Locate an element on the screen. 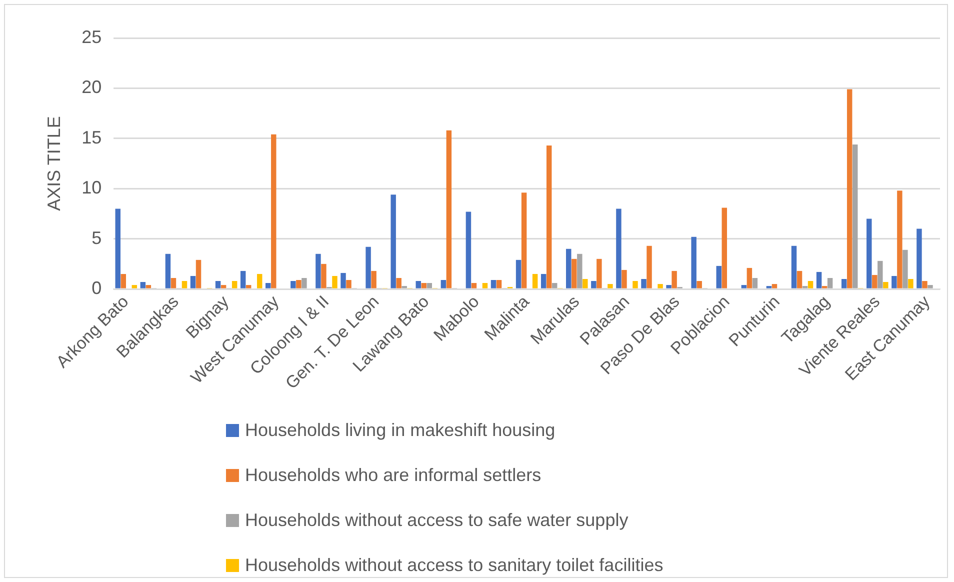 The height and width of the screenshot is (582, 954). y-tick-label: 20 is located at coordinates (92, 87).